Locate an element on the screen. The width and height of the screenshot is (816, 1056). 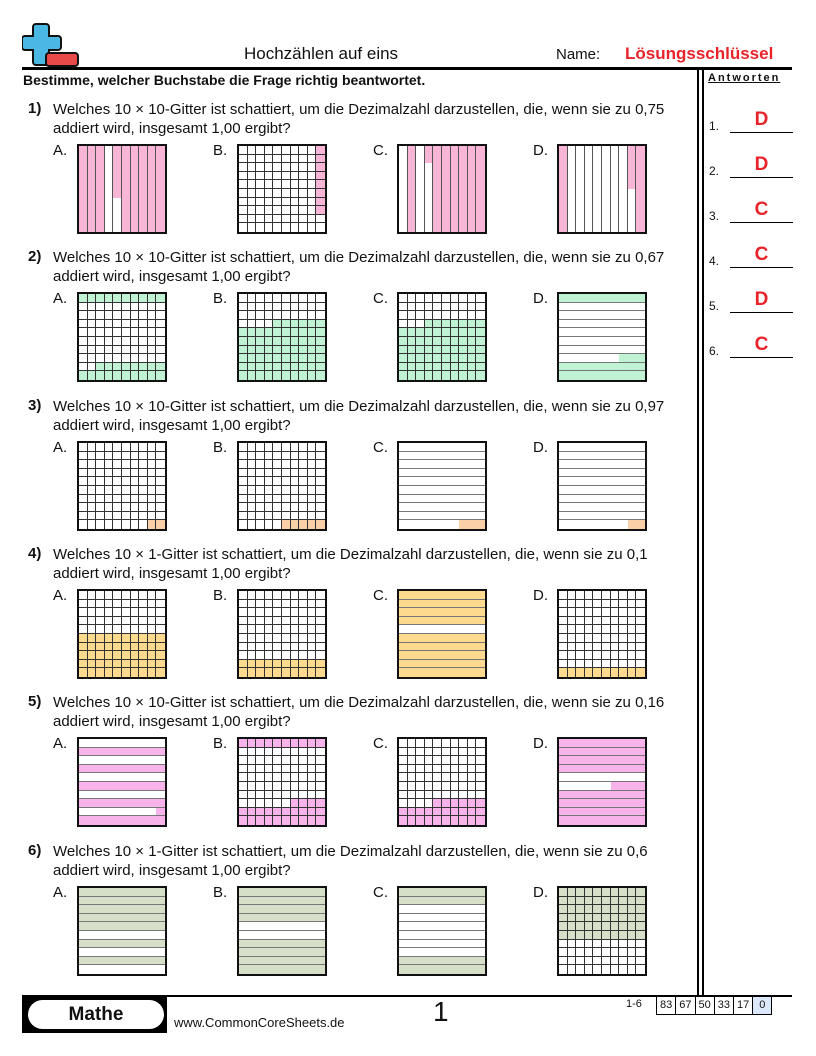
score-cell: 50 is located at coordinates (705, 1006).